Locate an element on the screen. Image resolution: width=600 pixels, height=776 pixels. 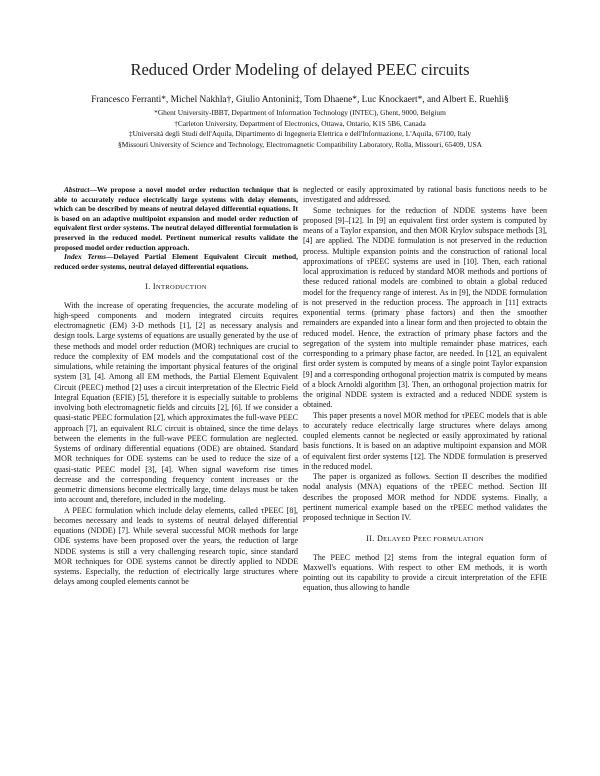
abstract-label: Abstract is located at coordinates (77, 189).